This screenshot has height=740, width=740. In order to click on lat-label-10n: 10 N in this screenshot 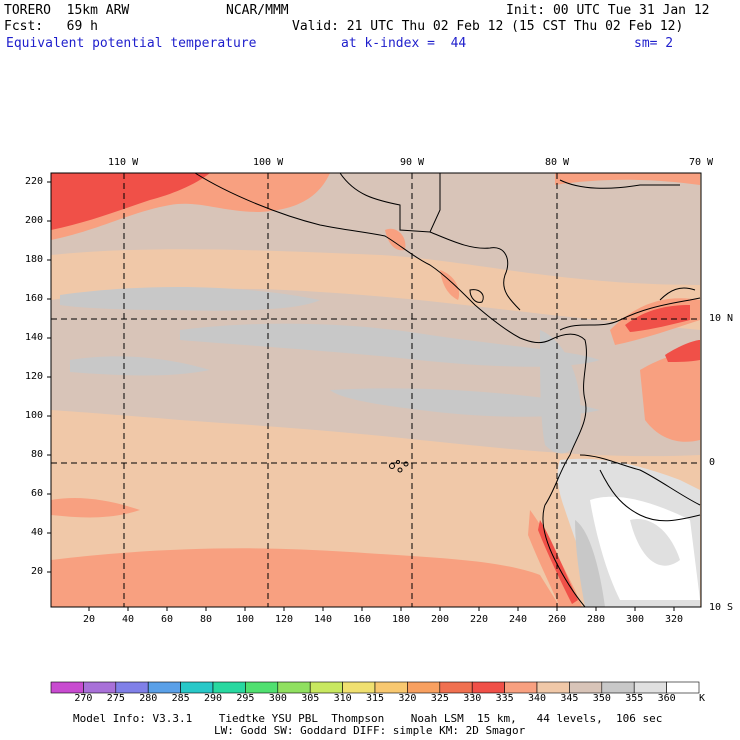, I will do `click(721, 318)`.